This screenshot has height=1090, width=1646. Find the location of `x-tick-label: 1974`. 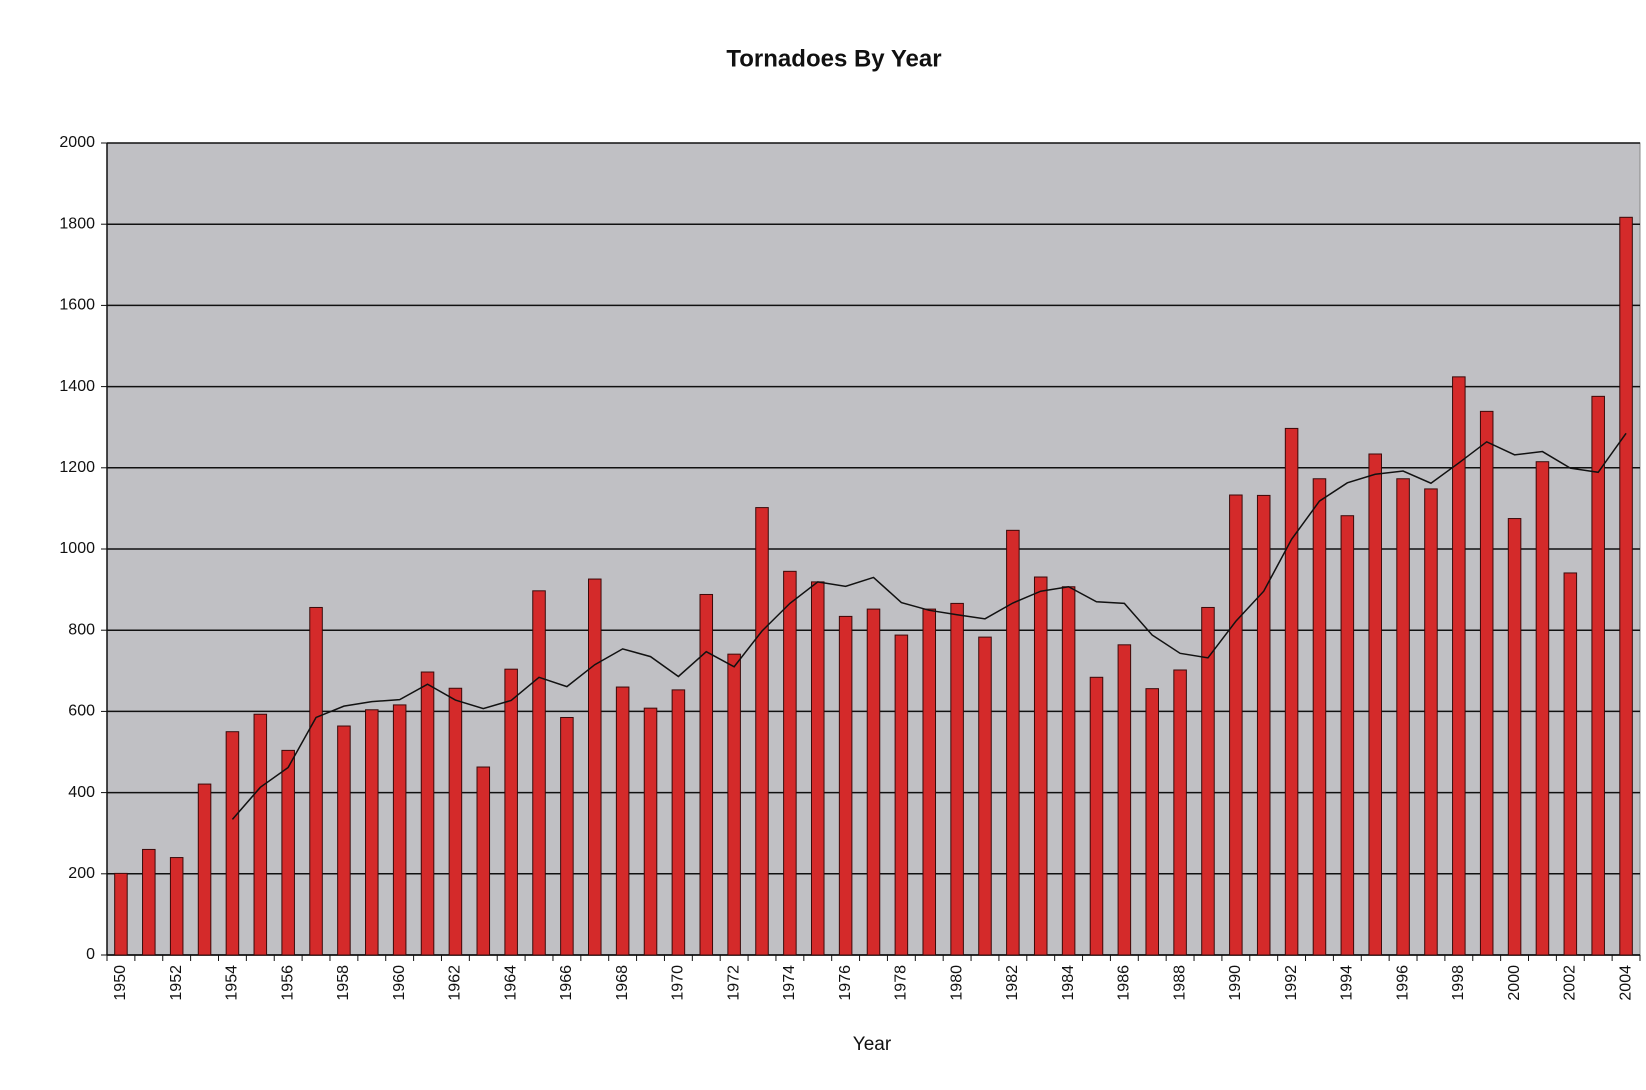

x-tick-label: 1974 is located at coordinates (789, 983).